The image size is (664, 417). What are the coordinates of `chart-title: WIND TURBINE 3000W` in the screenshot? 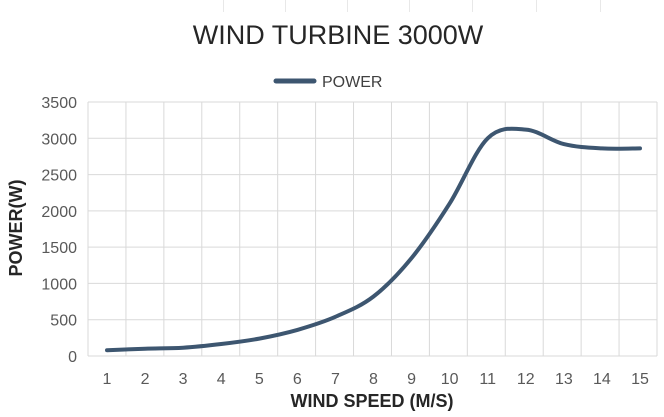 It's located at (338, 35).